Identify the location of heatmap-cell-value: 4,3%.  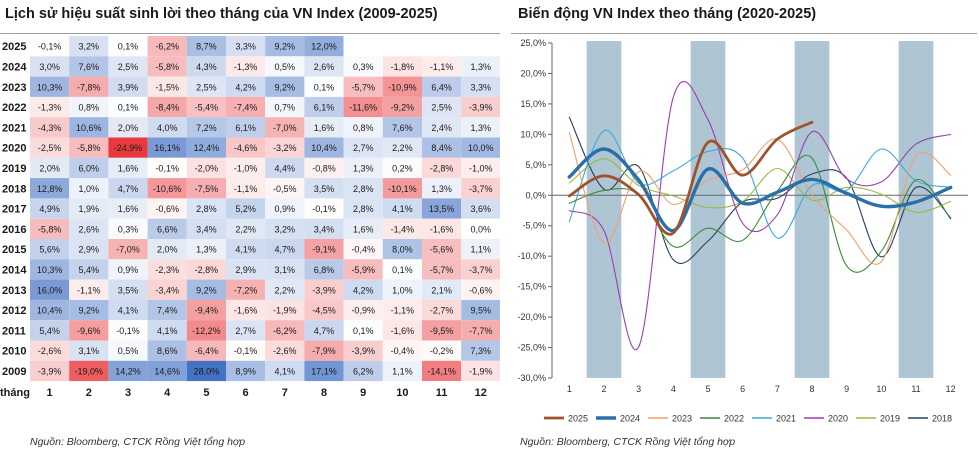
(206, 67).